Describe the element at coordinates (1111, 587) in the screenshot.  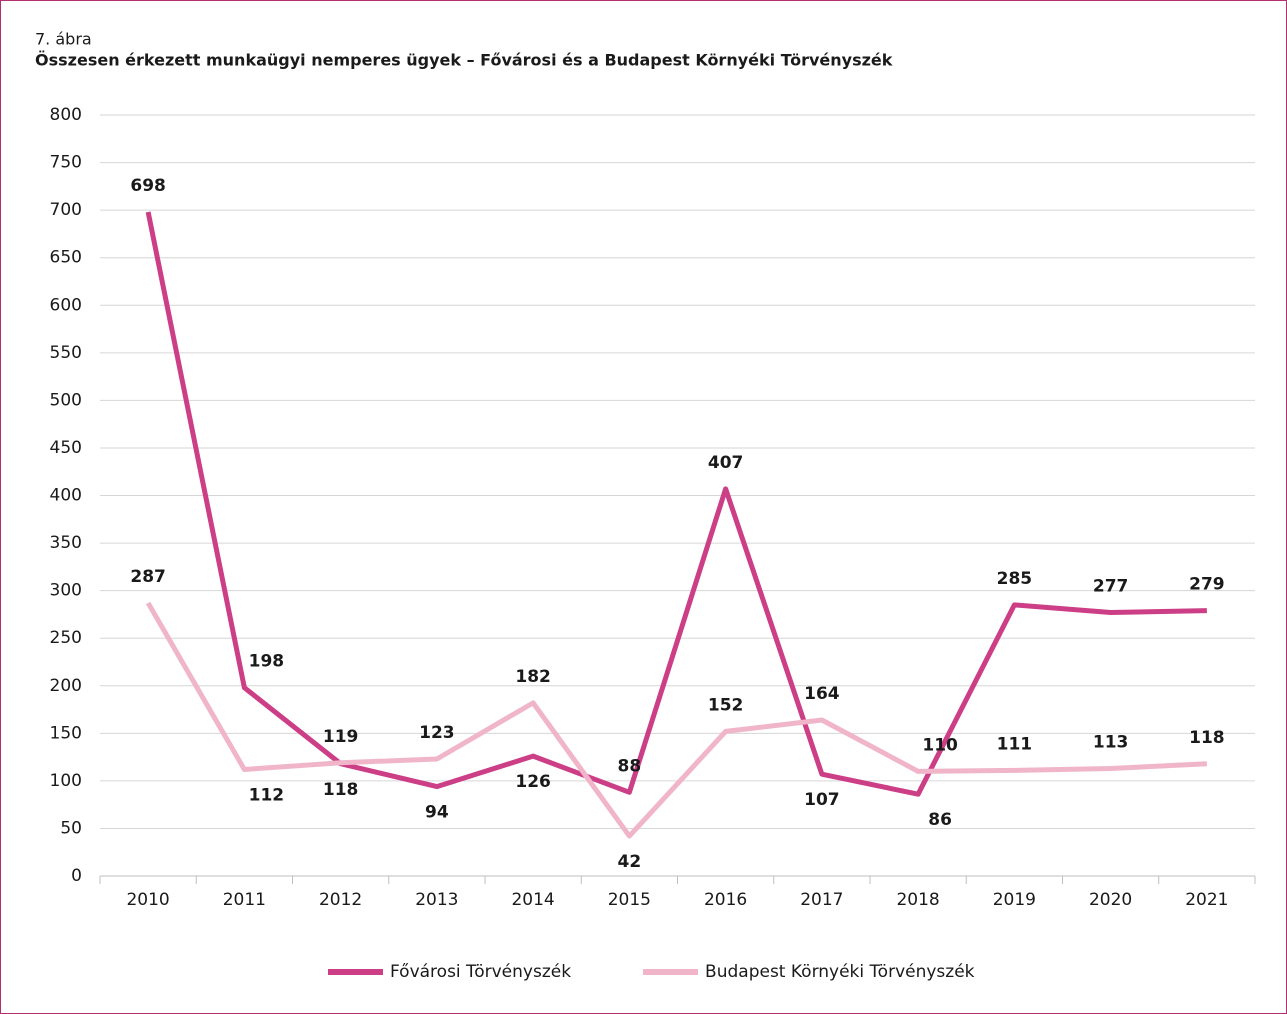
I see `data-label: 277` at that location.